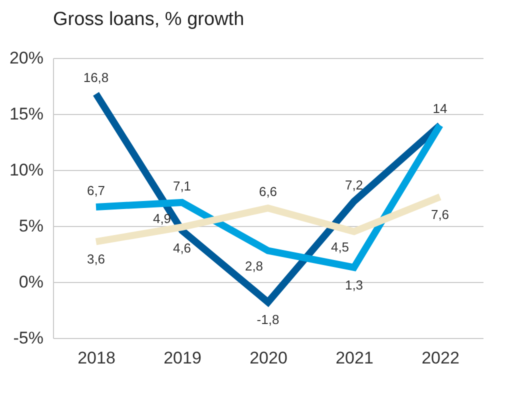 The width and height of the screenshot is (510, 410). What do you see at coordinates (354, 284) in the screenshot?
I see `data-label: 1,3` at bounding box center [354, 284].